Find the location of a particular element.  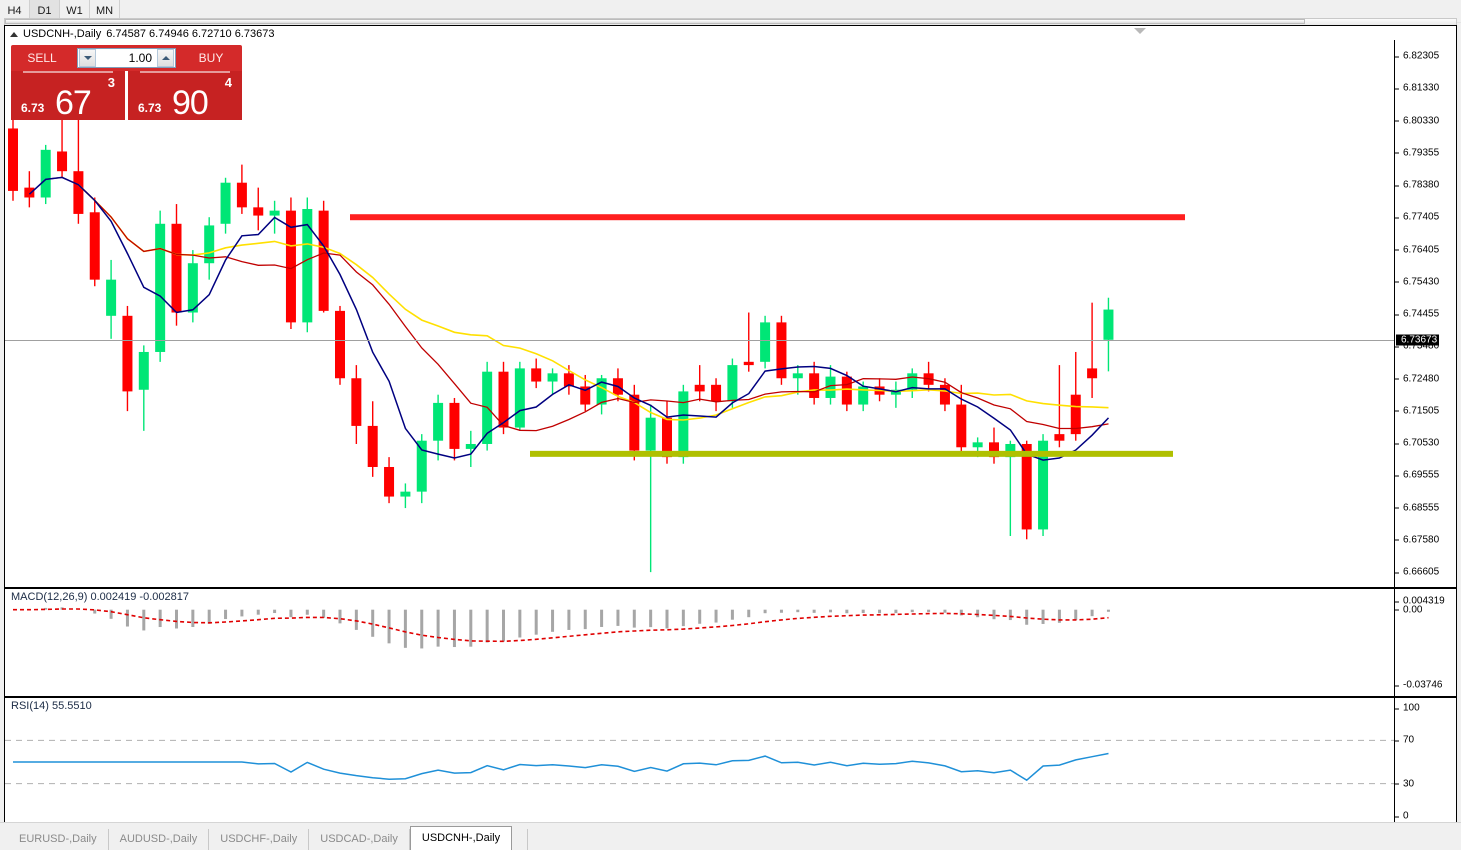

current-price-line is located at coordinates (699, 340).